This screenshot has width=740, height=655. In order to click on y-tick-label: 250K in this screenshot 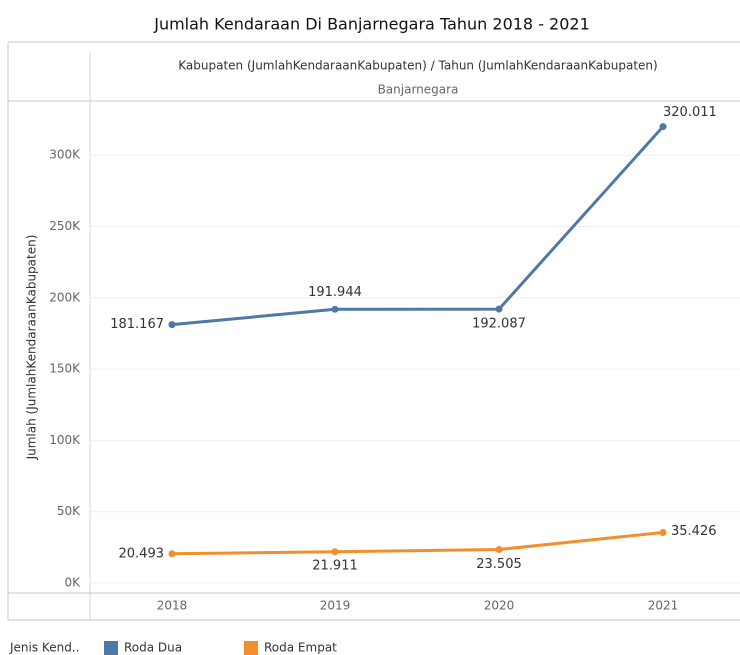, I will do `click(65, 226)`.